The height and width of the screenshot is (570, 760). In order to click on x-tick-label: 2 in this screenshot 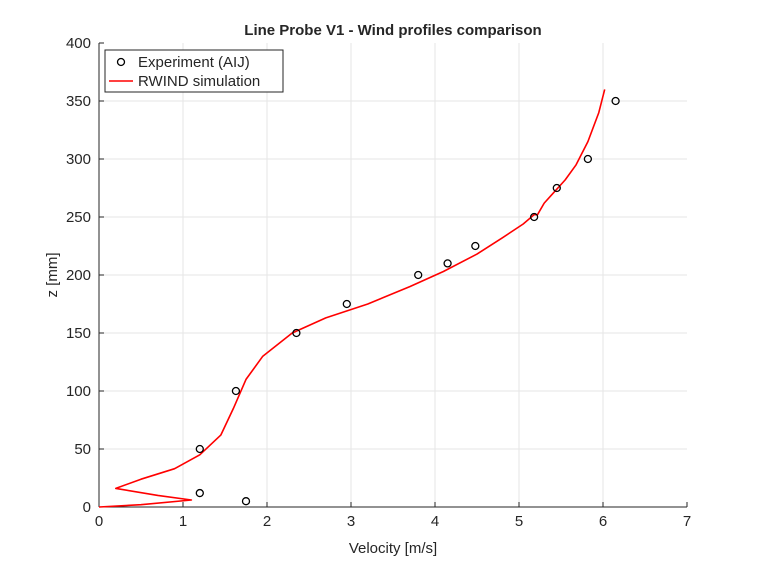, I will do `click(267, 521)`.